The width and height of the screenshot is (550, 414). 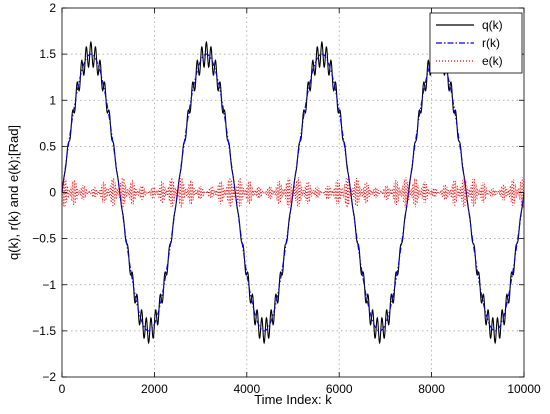 I want to click on x-tick-label: 6000, so click(x=339, y=389).